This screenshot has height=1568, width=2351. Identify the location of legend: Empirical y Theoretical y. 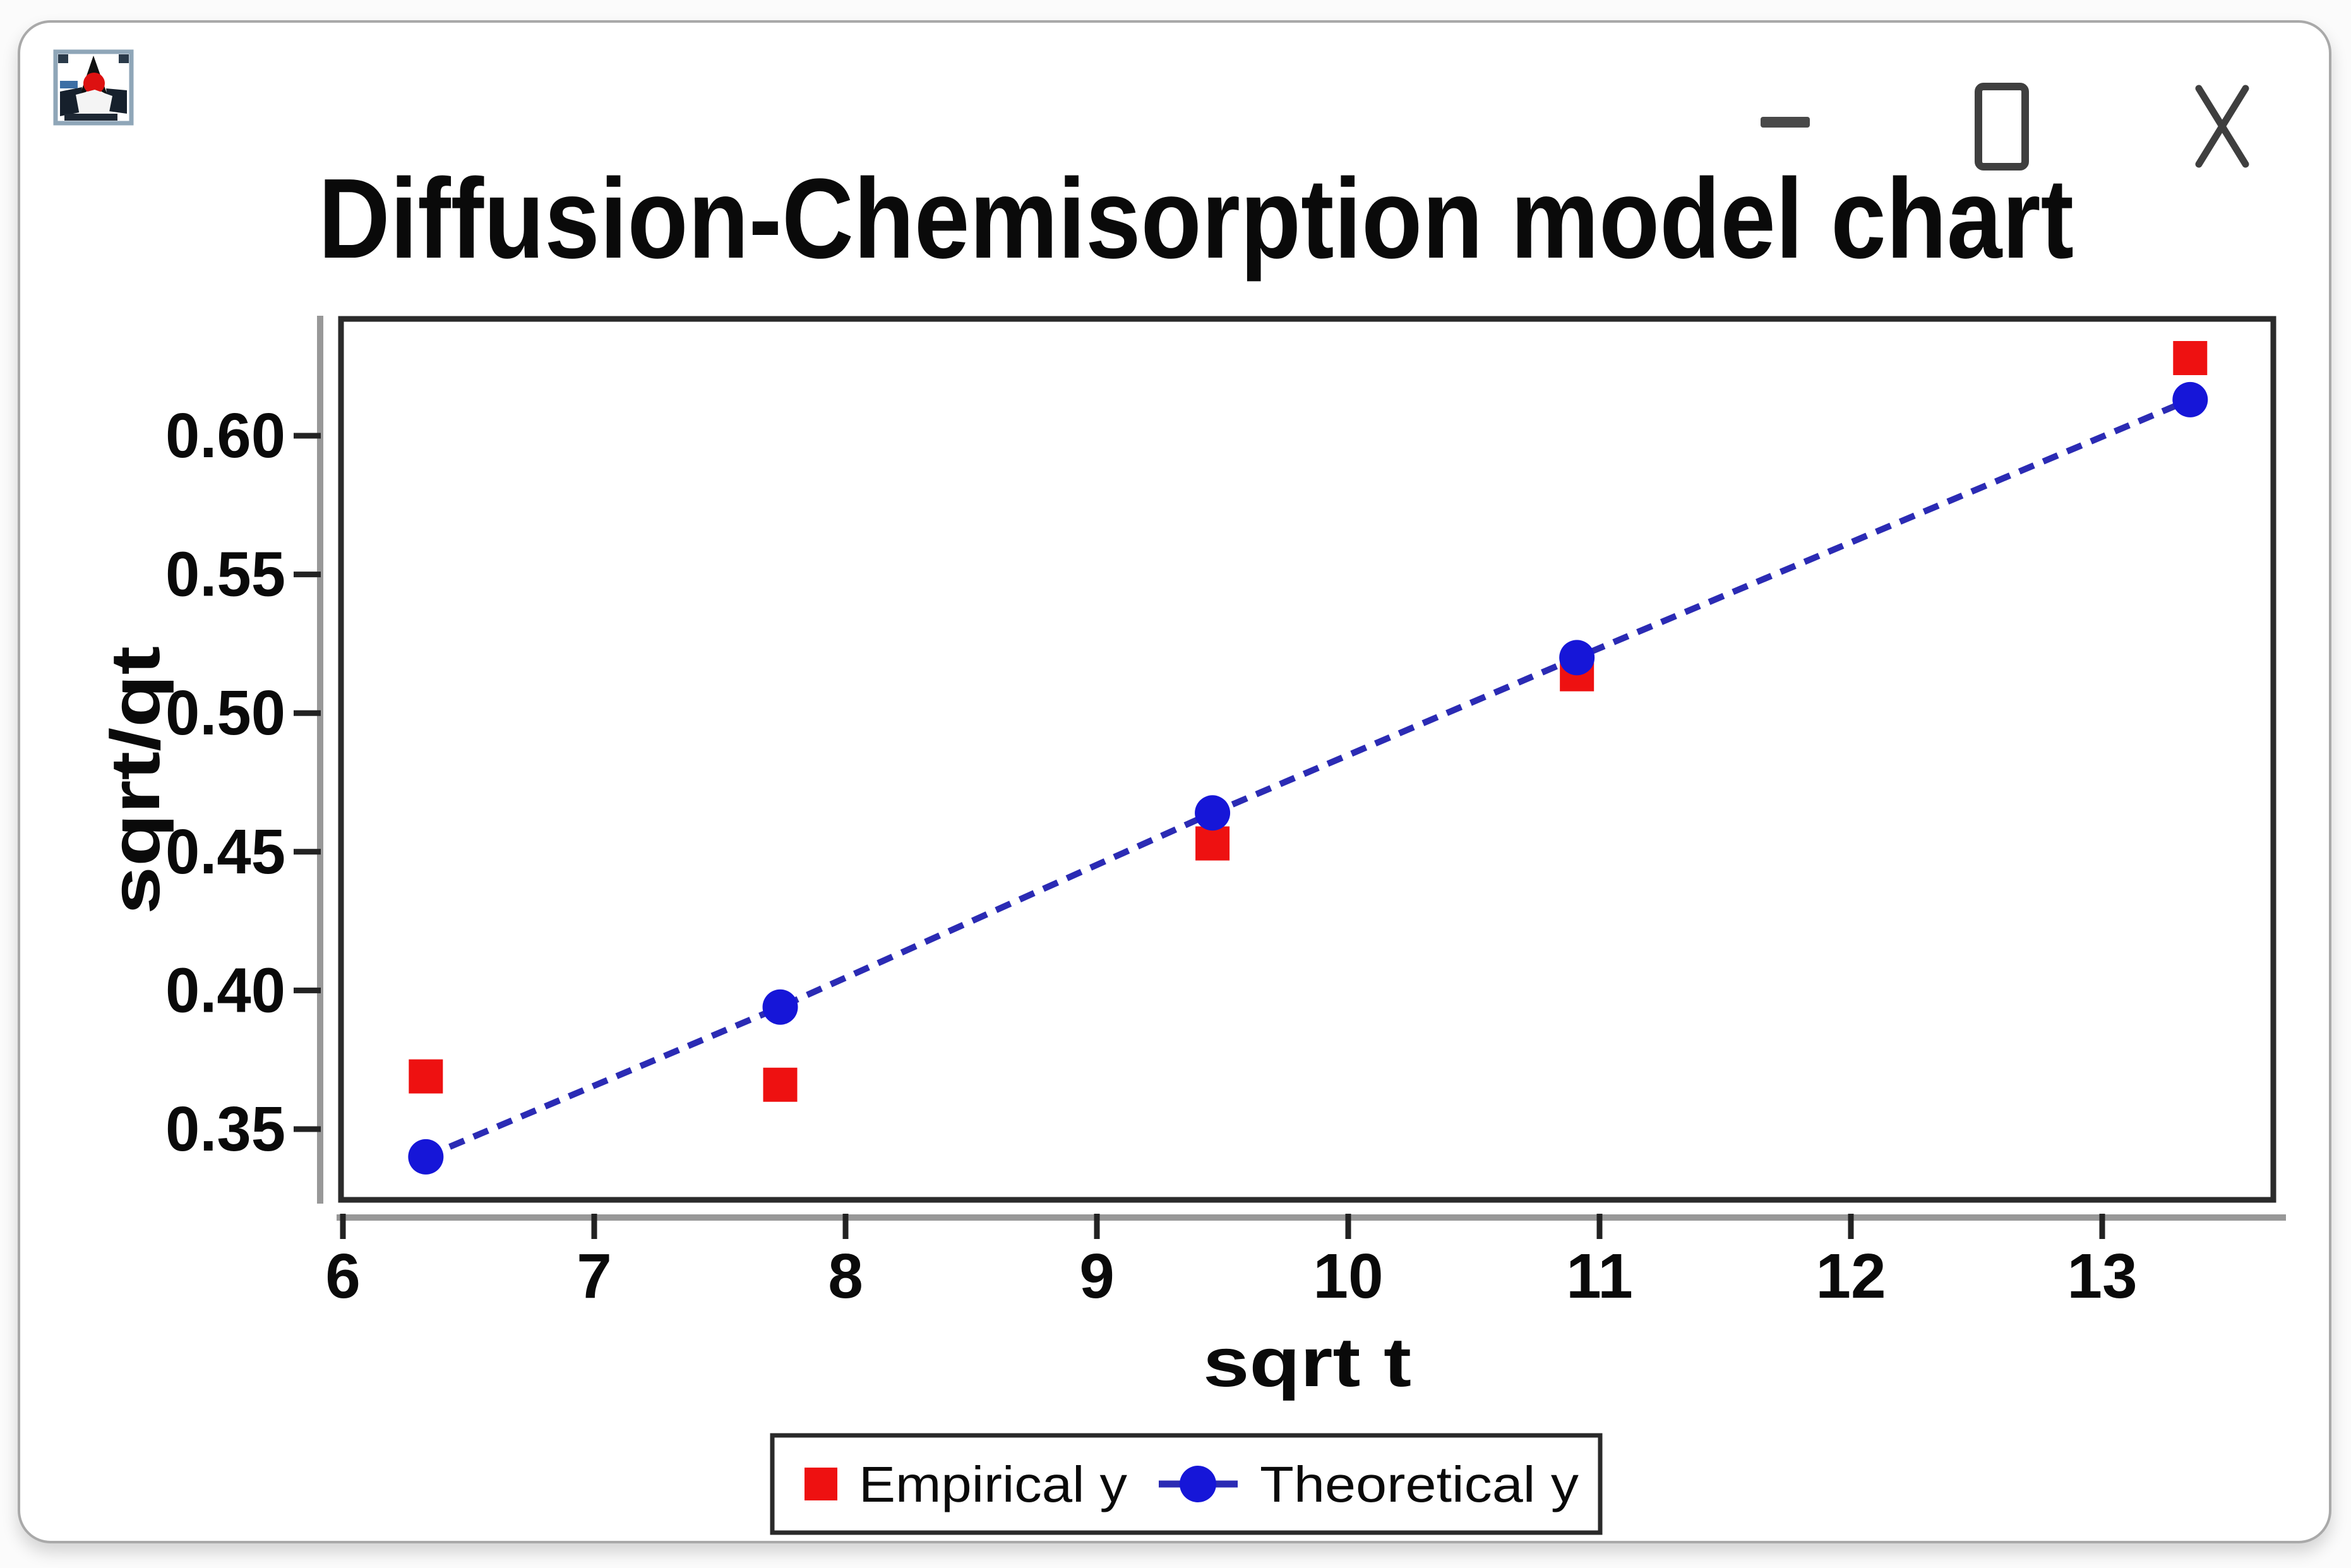
(1186, 1484).